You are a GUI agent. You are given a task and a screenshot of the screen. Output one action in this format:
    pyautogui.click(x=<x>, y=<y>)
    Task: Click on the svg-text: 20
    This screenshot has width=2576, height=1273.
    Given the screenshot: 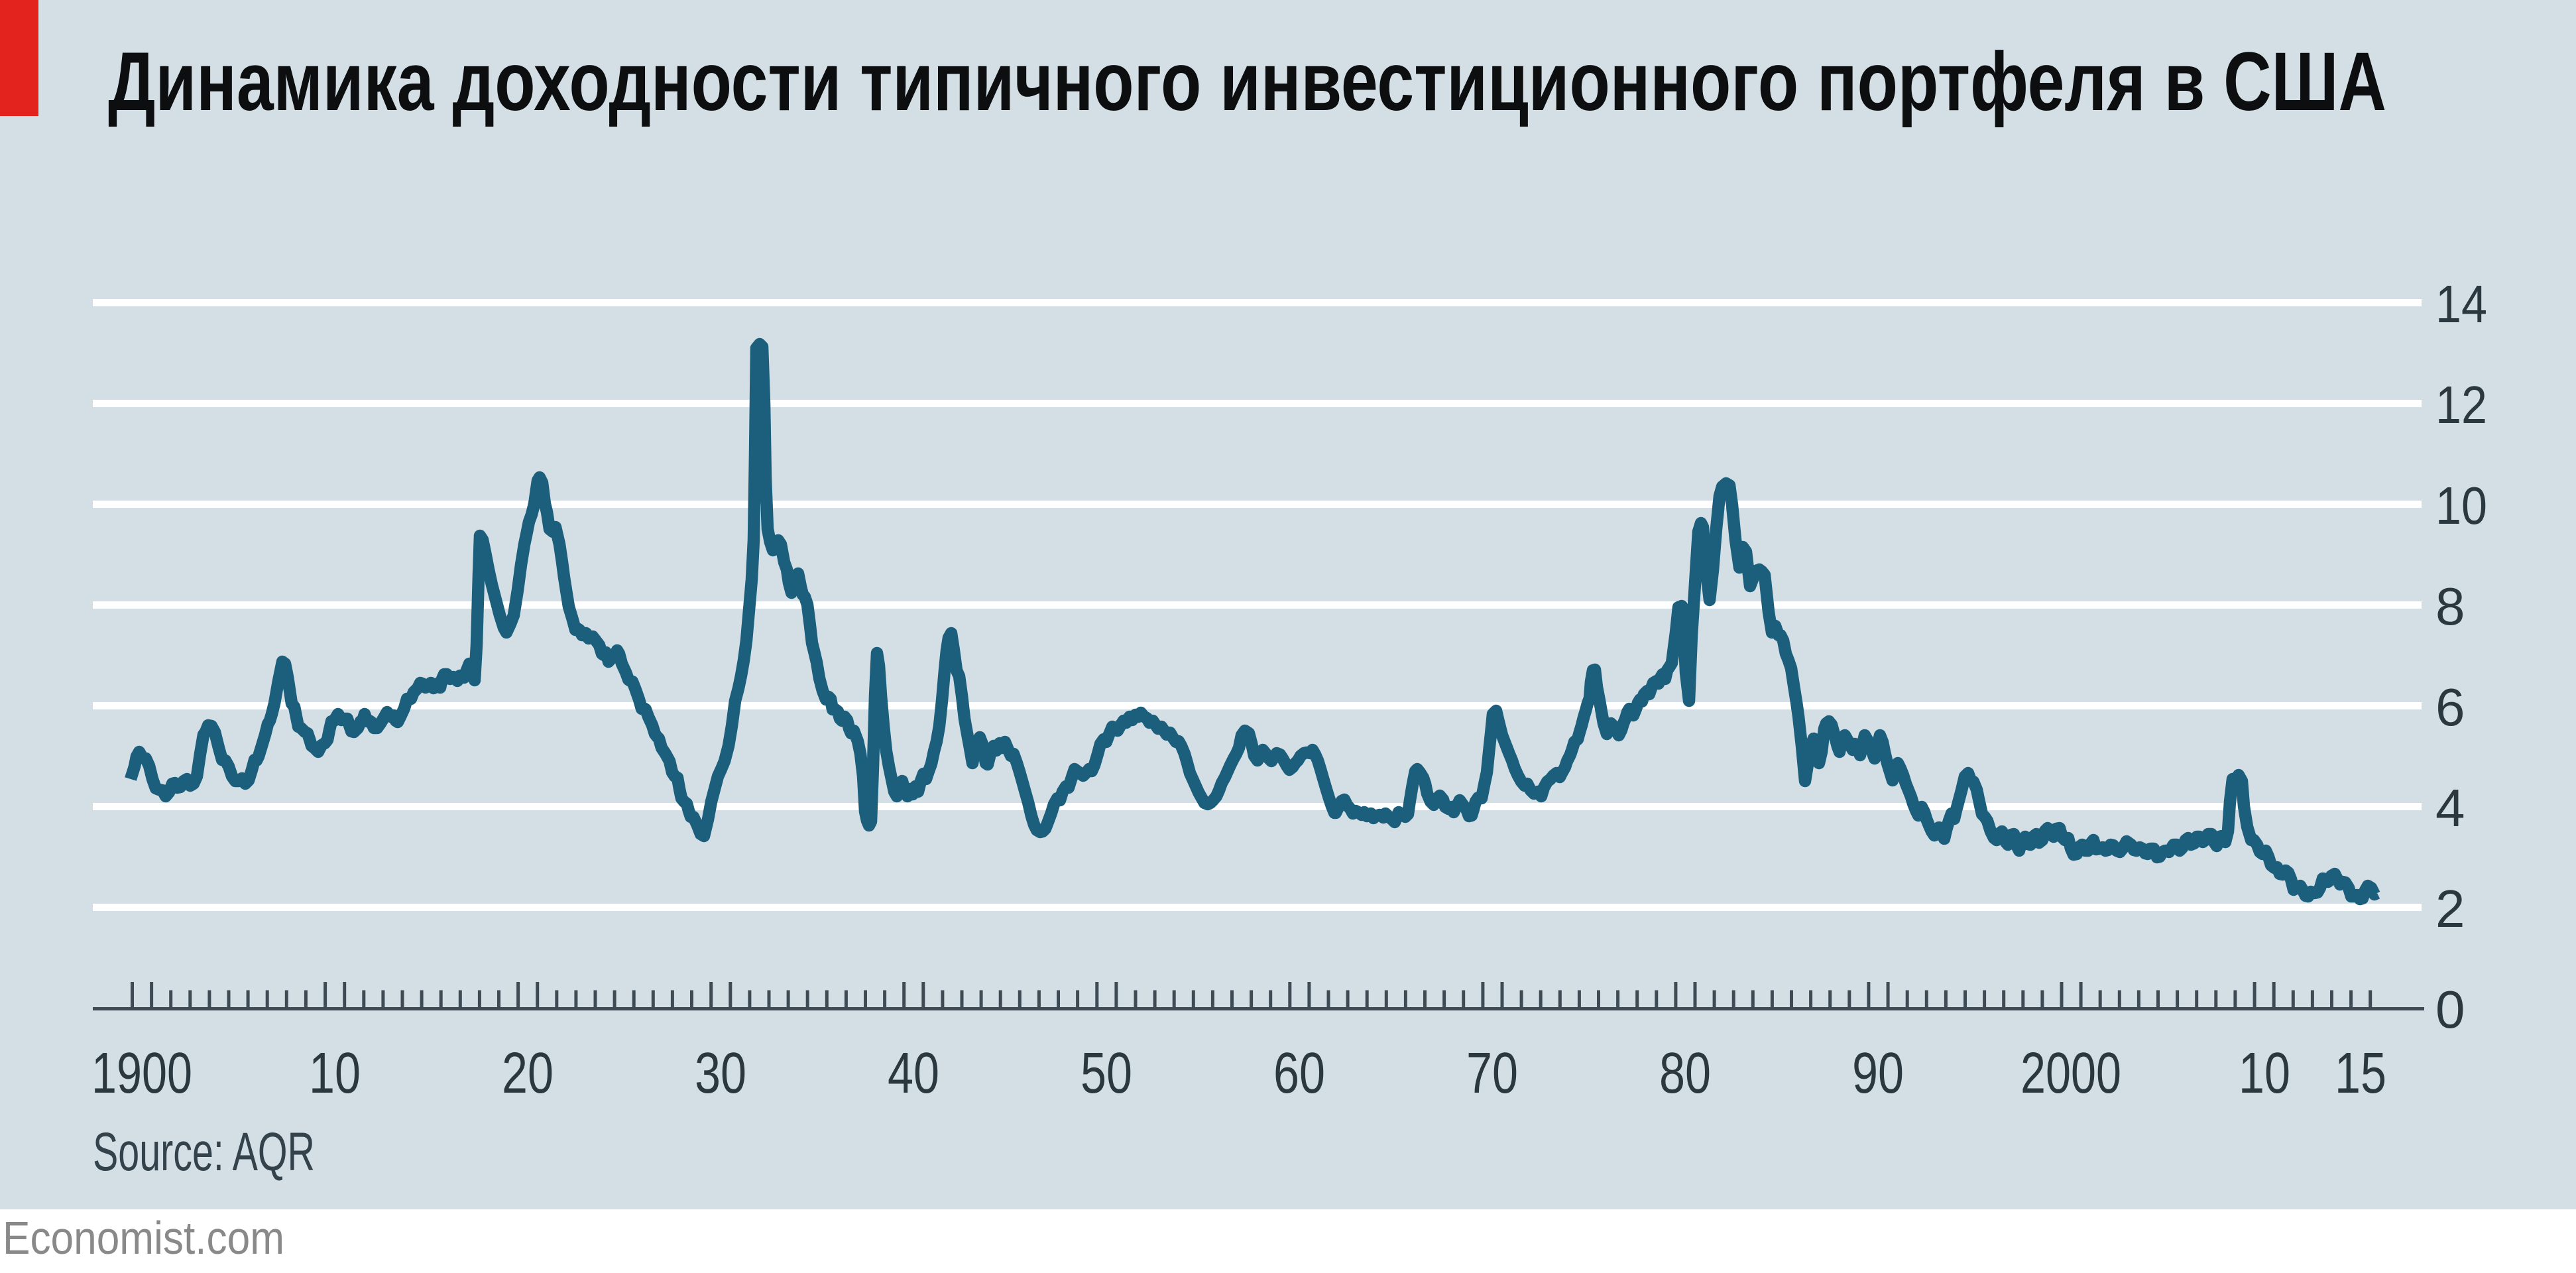 What is the action you would take?
    pyautogui.click(x=528, y=1073)
    